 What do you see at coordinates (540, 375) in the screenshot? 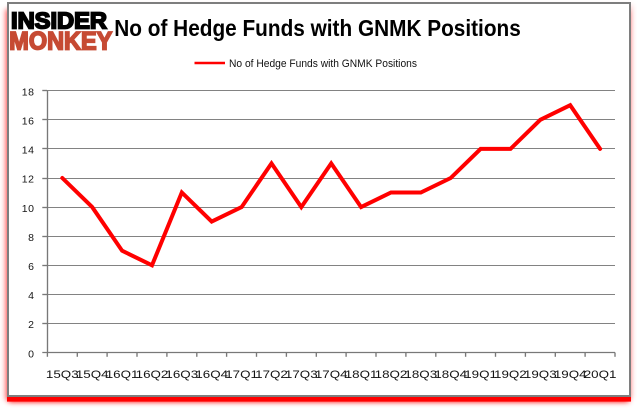
I see `svg-text: 19Q3` at bounding box center [540, 375].